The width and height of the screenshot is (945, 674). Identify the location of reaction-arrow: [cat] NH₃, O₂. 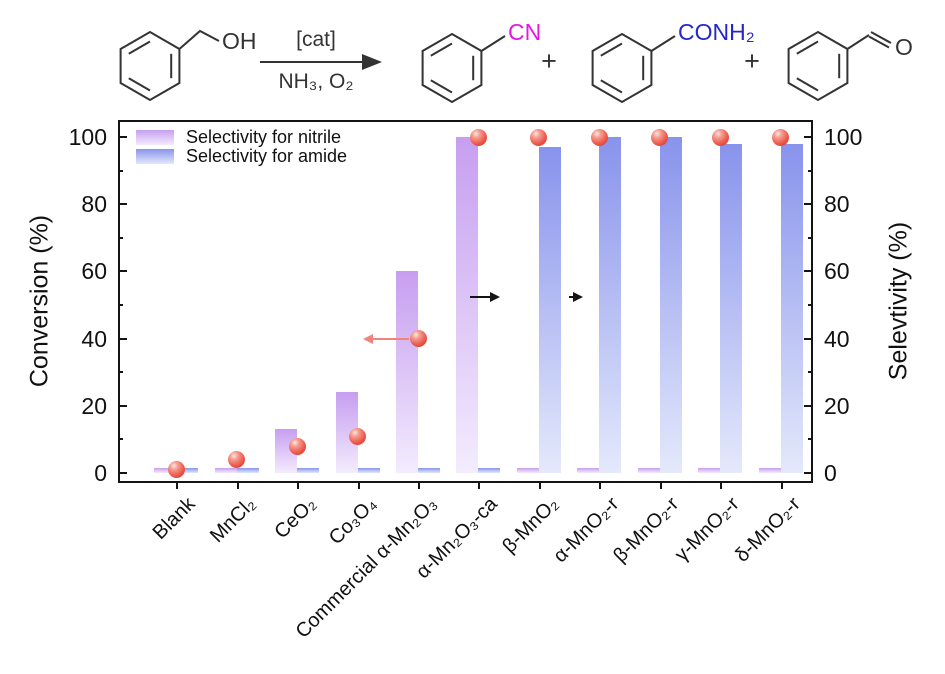
(321, 60).